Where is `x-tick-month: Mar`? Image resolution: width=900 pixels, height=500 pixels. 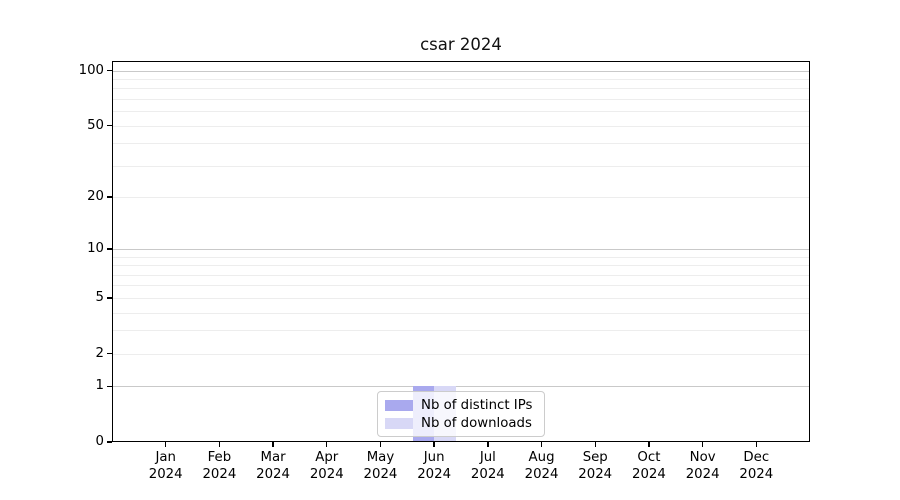
x-tick-month: Mar is located at coordinates (273, 457).